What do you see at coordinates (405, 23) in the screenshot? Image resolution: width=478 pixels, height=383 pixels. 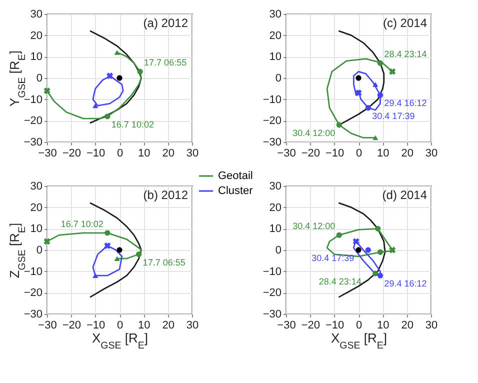 I see `chart-title: (c) 2014` at bounding box center [405, 23].